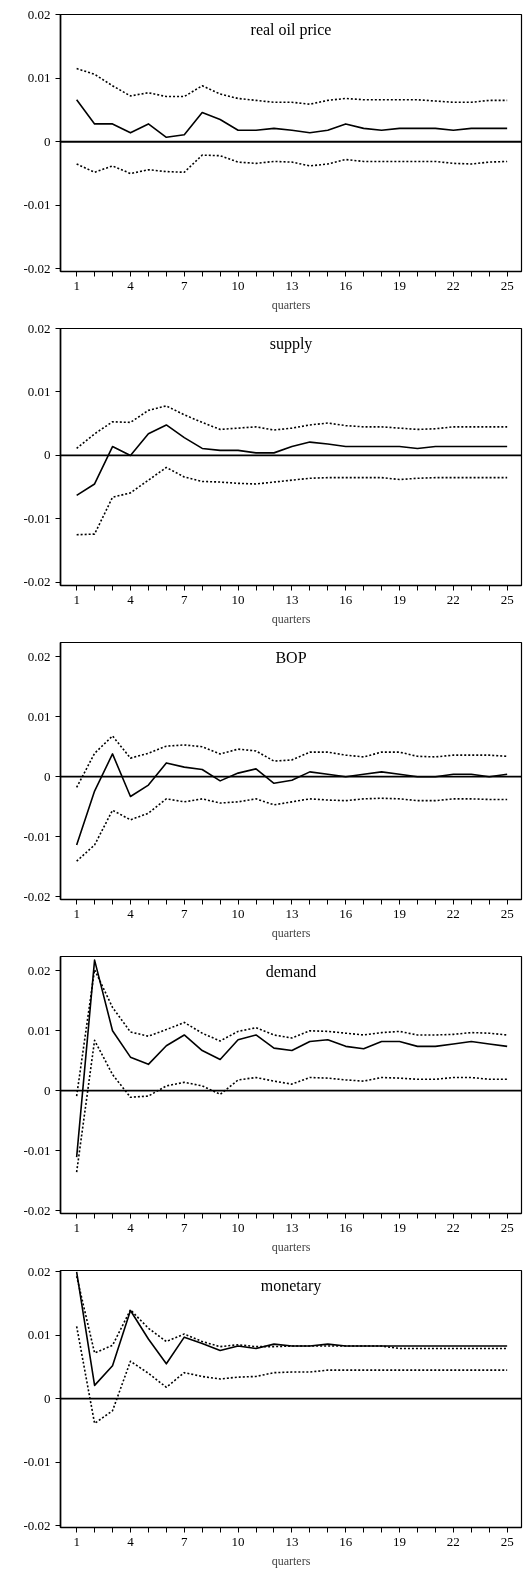  Describe the element at coordinates (291, 29) in the screenshot. I see `chart-title: real oil price` at that location.